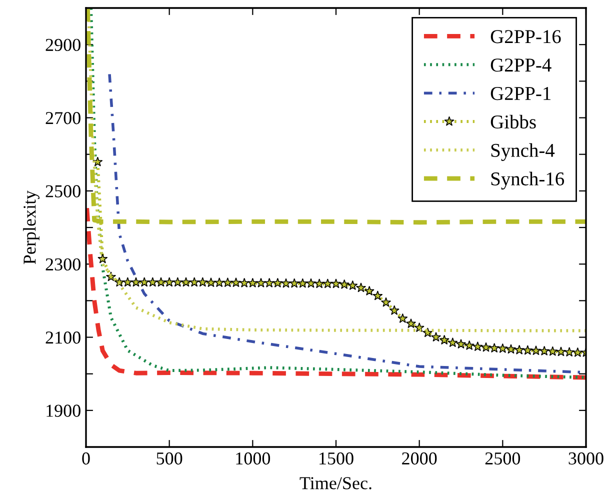 The height and width of the screenshot is (498, 610). What do you see at coordinates (31, 227) in the screenshot?
I see `y-axis-title: Perplexity` at bounding box center [31, 227].